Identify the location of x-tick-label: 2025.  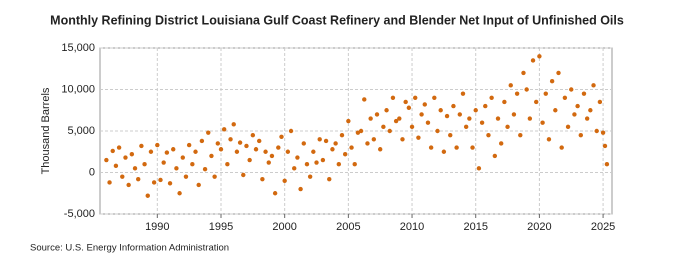
(603, 227).